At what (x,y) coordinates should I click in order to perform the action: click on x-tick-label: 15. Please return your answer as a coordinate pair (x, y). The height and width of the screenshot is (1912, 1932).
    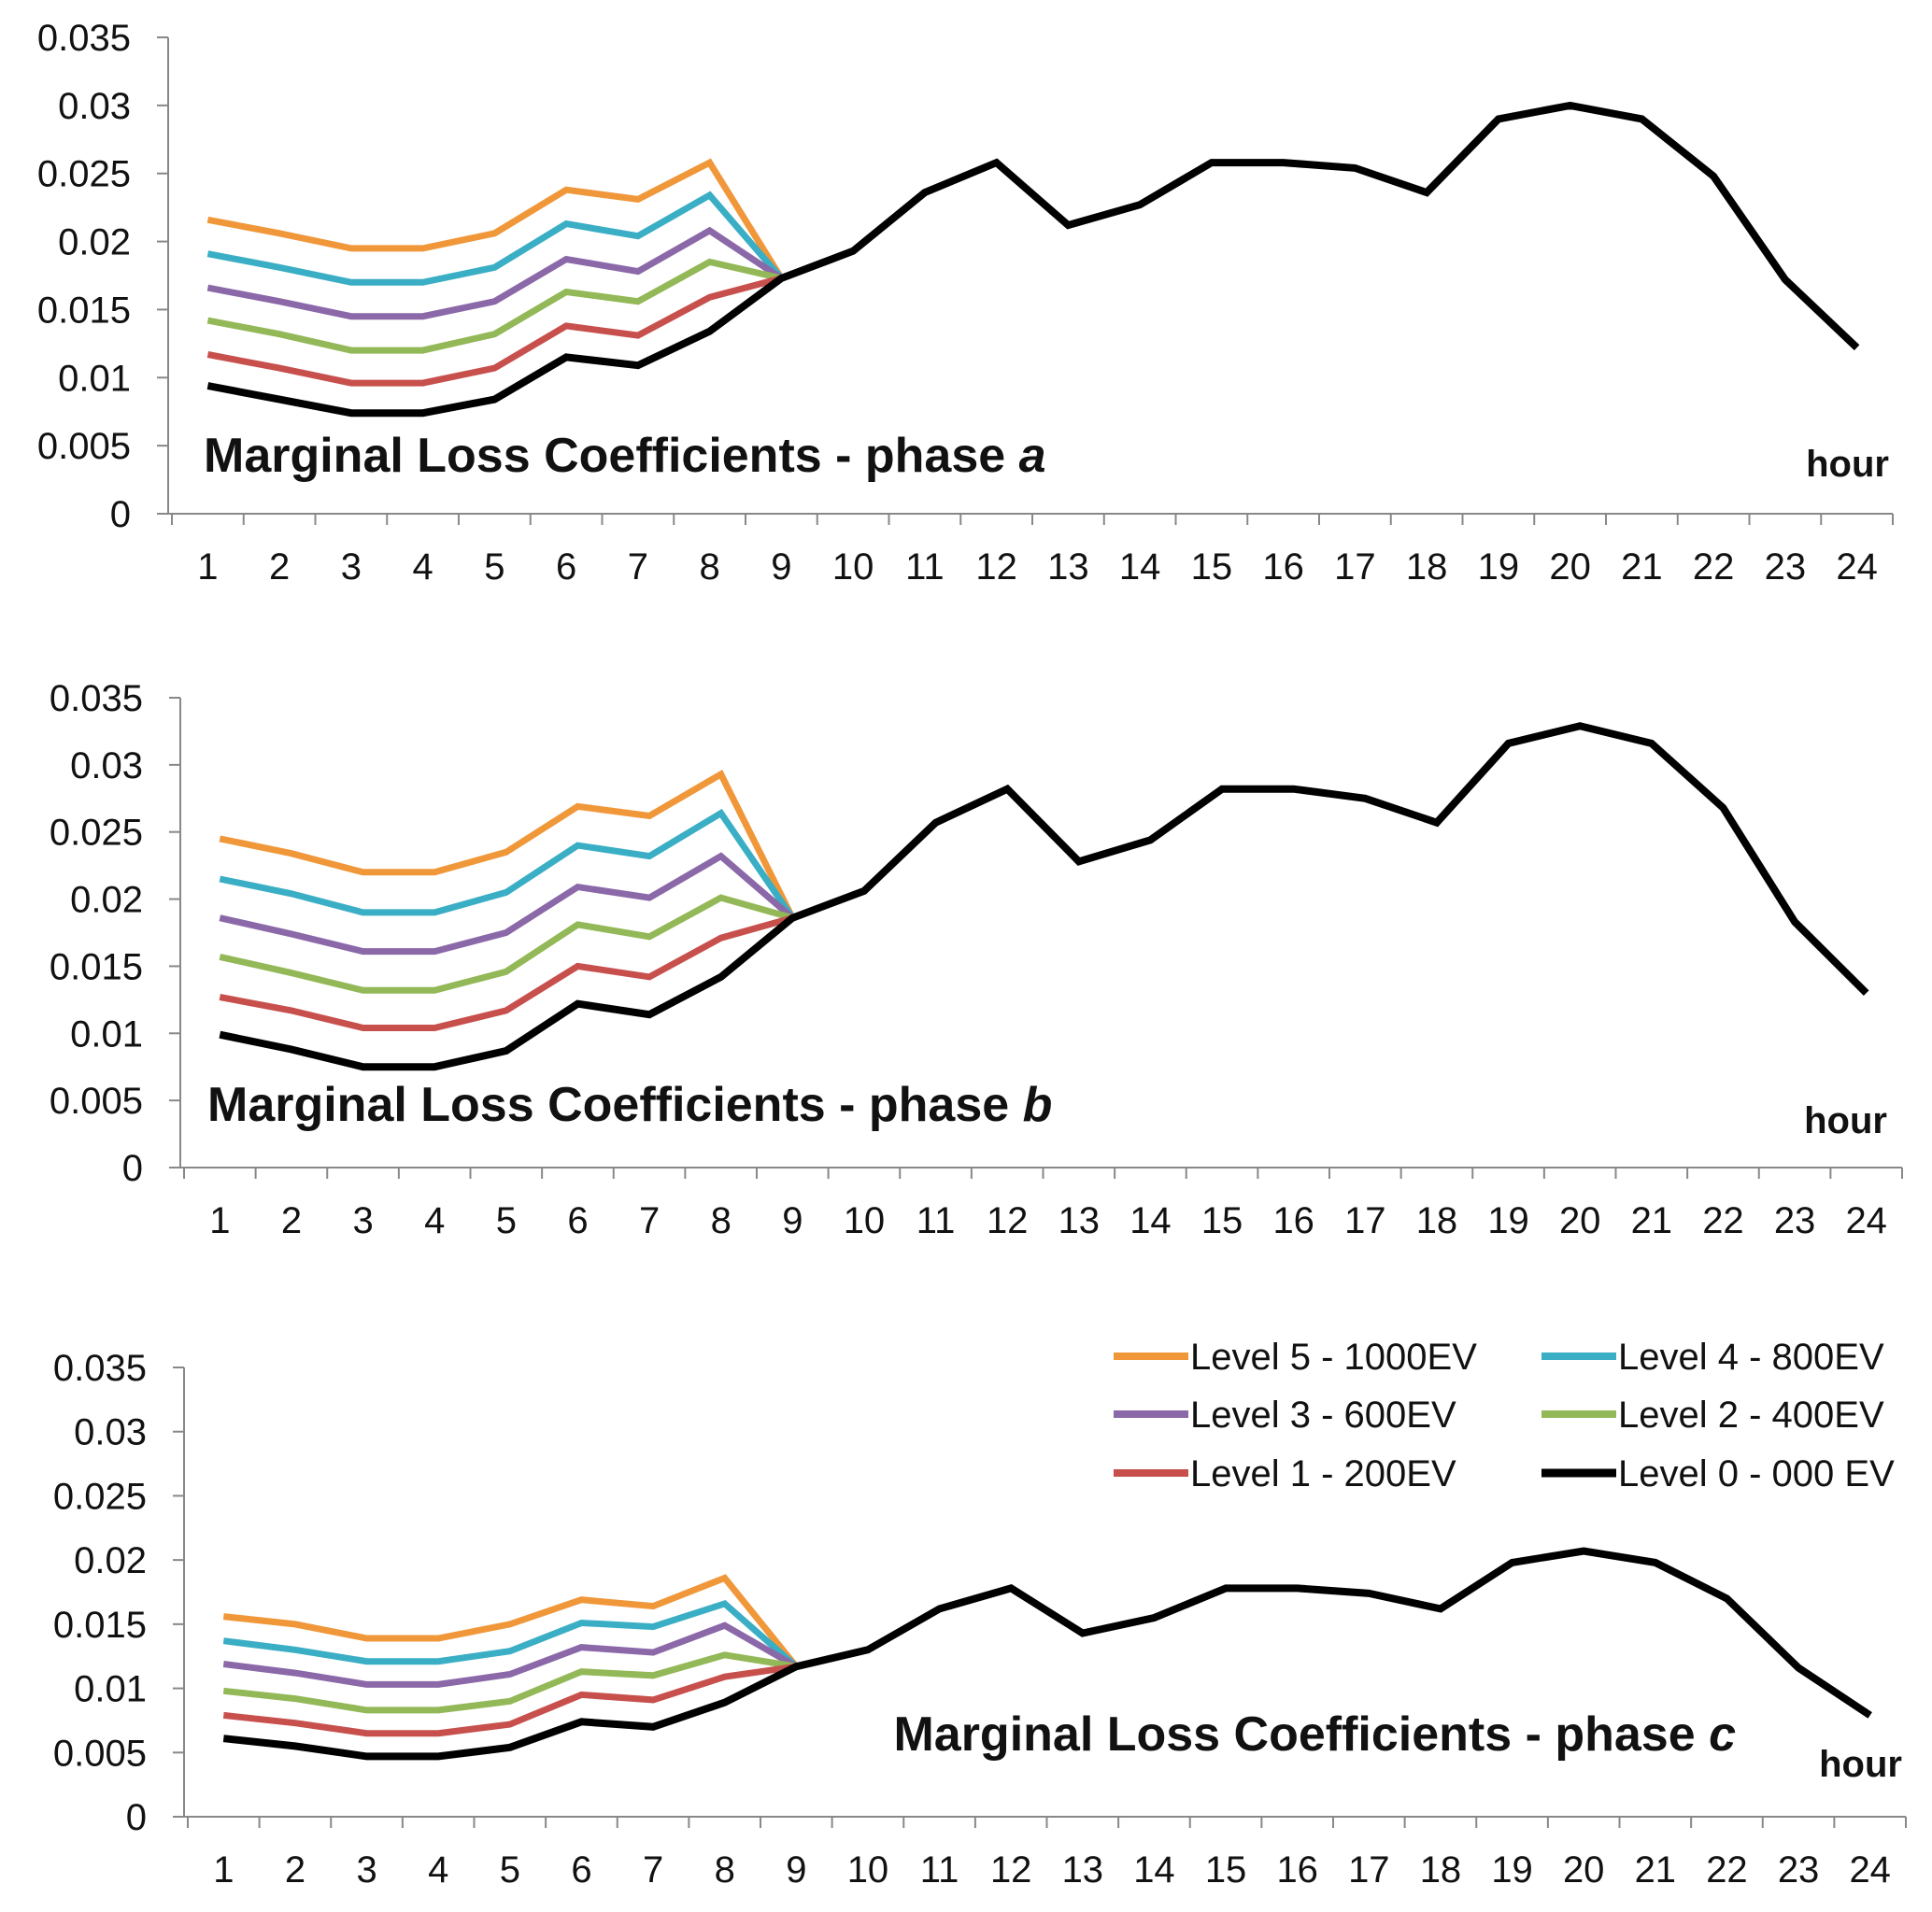
    Looking at the image, I should click on (1226, 1870).